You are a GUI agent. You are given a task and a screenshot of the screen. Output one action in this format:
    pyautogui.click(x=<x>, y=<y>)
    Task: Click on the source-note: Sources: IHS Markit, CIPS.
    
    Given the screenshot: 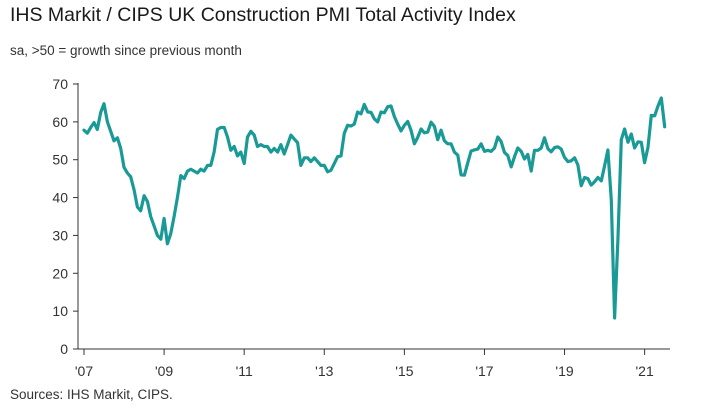 What is the action you would take?
    pyautogui.click(x=91, y=394)
    